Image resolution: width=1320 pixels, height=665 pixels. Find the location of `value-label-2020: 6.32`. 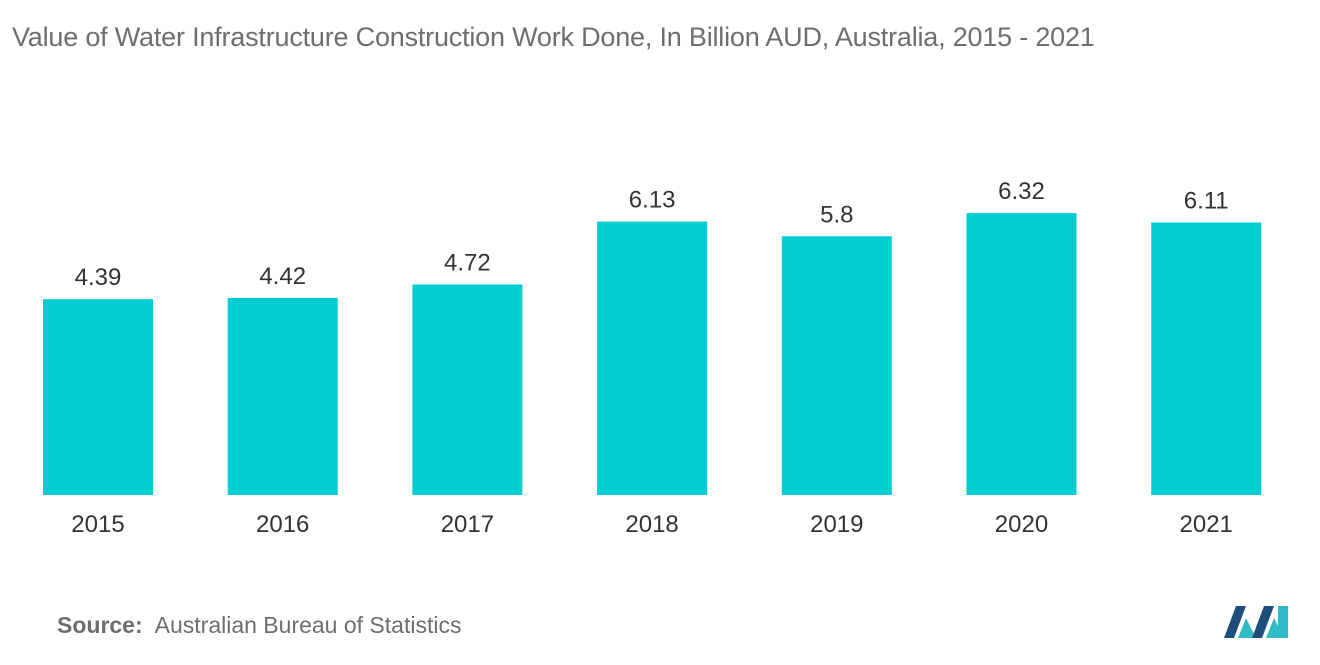

value-label-2020: 6.32 is located at coordinates (1021, 191).